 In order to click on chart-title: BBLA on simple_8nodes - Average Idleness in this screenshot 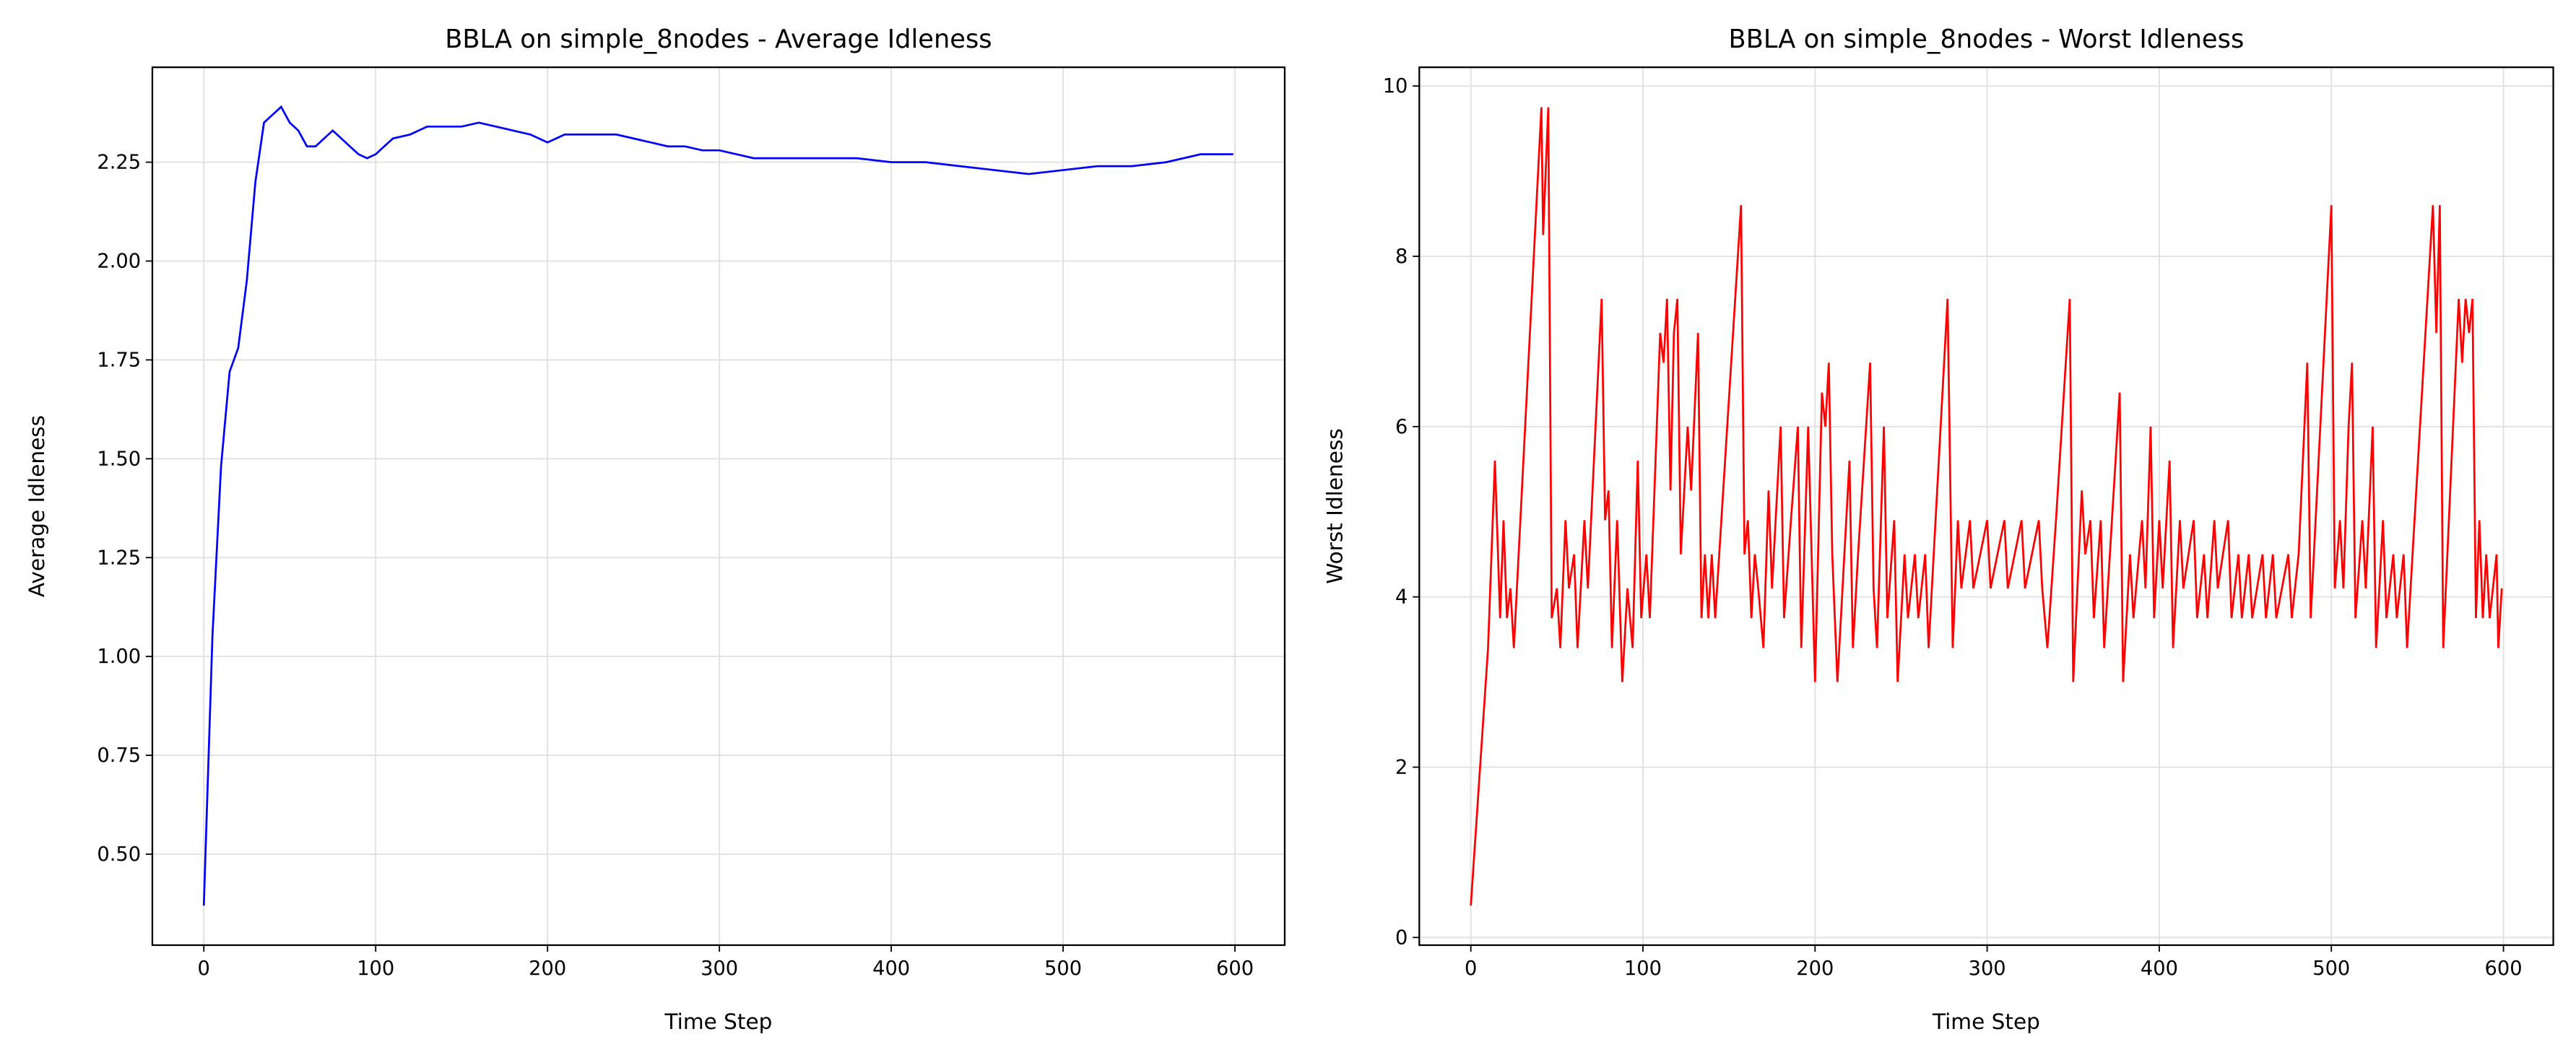, I will do `click(718, 39)`.